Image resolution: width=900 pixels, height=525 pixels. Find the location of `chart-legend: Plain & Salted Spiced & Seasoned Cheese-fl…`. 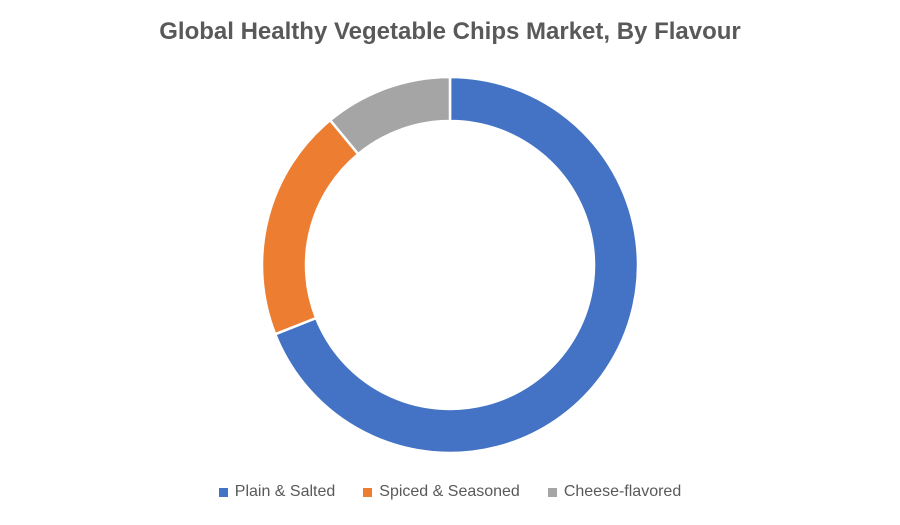

chart-legend: Plain & Salted Spiced & Seasoned Cheese-fl… is located at coordinates (450, 492).